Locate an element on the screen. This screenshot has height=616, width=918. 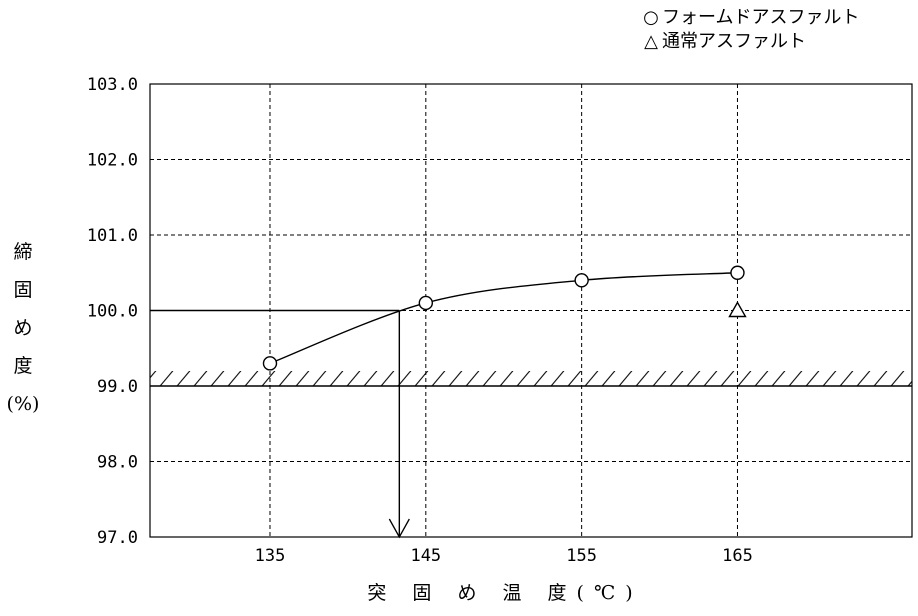
y-axis-label: 締 固 め 度 (%) is located at coordinates (23, 328).